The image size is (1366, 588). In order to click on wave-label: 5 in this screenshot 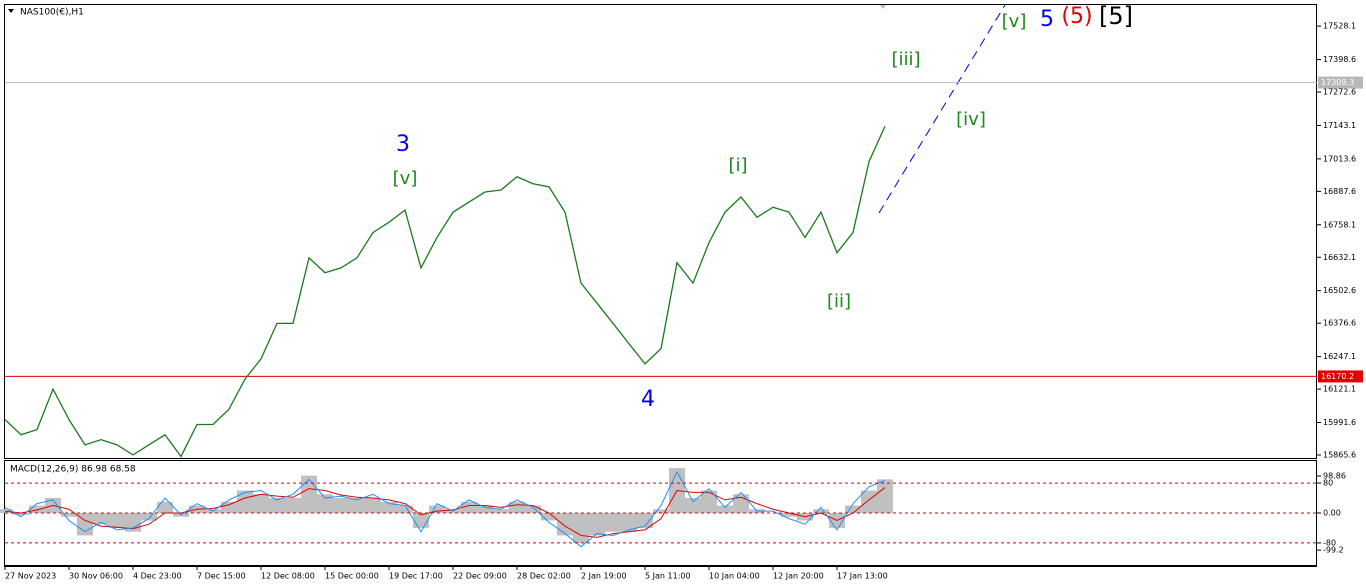, I will do `click(1047, 19)`.